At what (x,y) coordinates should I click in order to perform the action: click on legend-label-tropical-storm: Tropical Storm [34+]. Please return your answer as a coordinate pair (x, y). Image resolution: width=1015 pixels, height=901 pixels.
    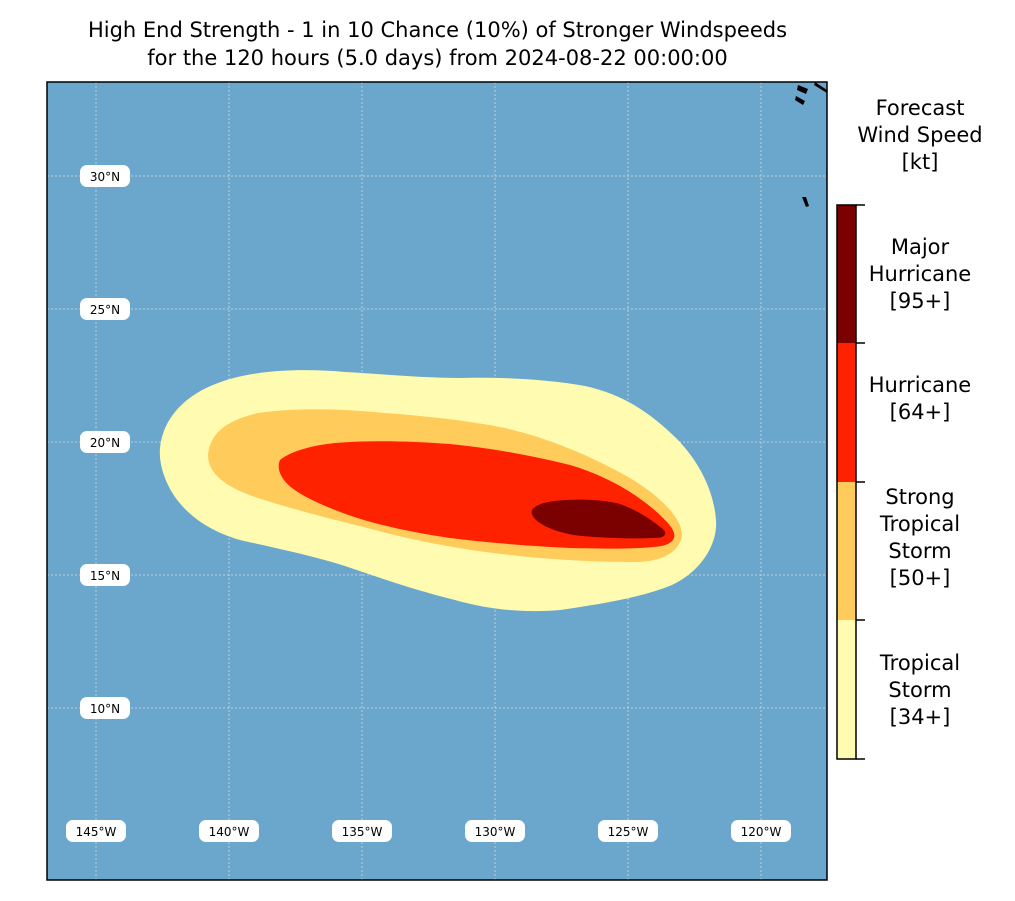
    Looking at the image, I should click on (920, 690).